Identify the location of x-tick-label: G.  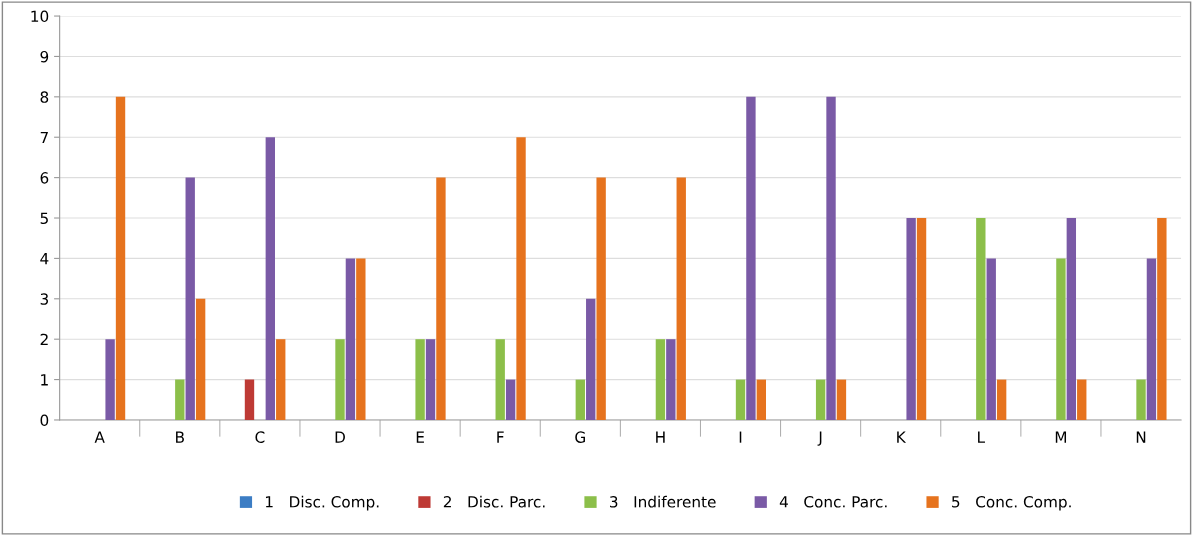
(580, 437).